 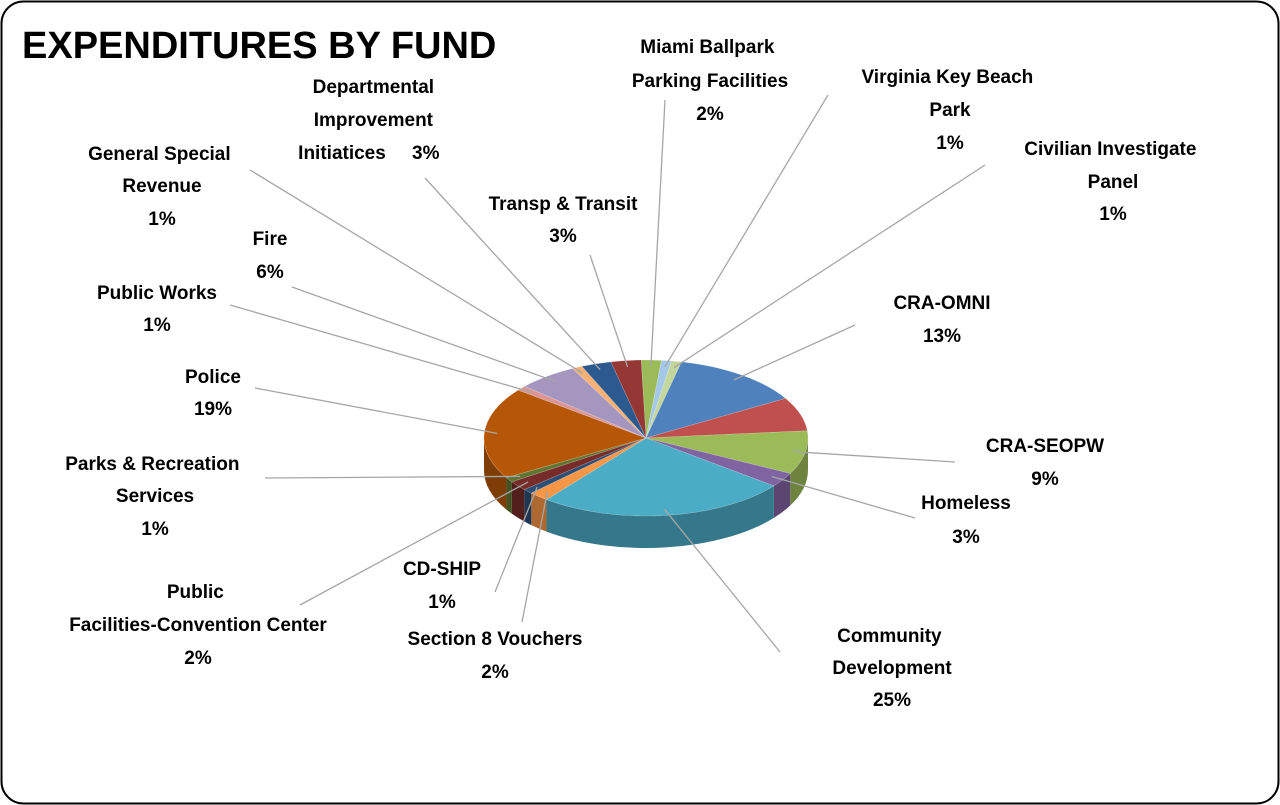 What do you see at coordinates (710, 64) in the screenshot?
I see `category-label: Miami Ballpark Parking Facilities` at bounding box center [710, 64].